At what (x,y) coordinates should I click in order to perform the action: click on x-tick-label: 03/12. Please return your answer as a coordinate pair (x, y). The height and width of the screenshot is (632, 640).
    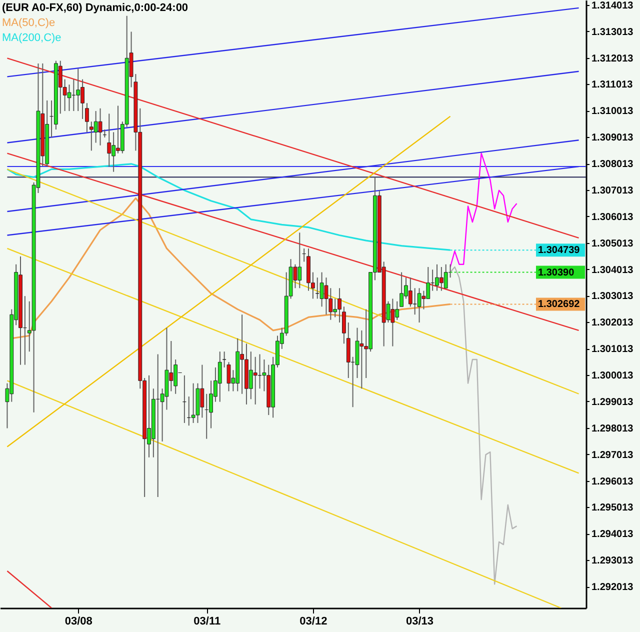
    Looking at the image, I should click on (314, 622).